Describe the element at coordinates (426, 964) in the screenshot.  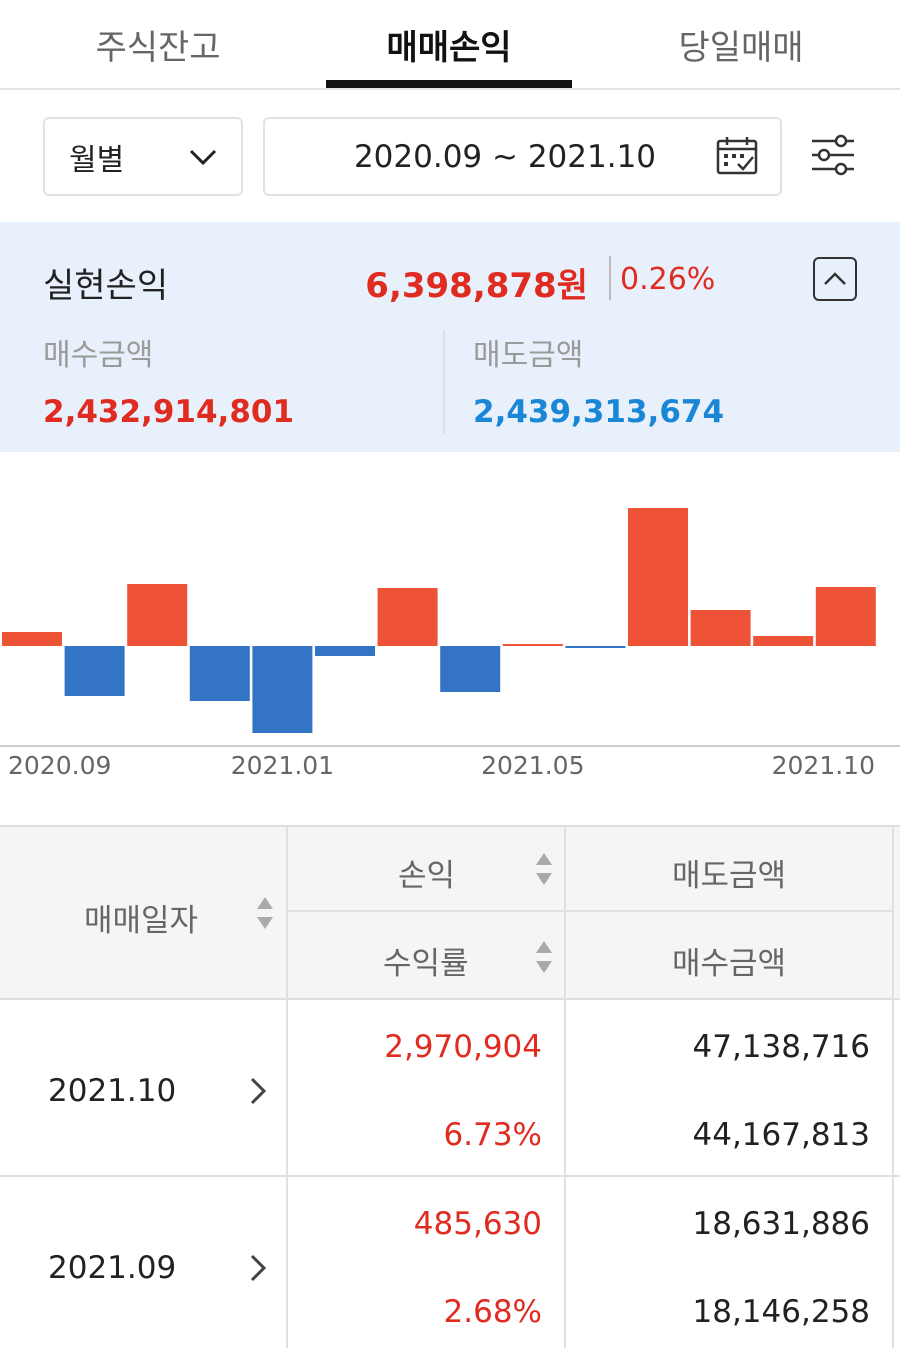
I see `header-return-rate: 수익률` at that location.